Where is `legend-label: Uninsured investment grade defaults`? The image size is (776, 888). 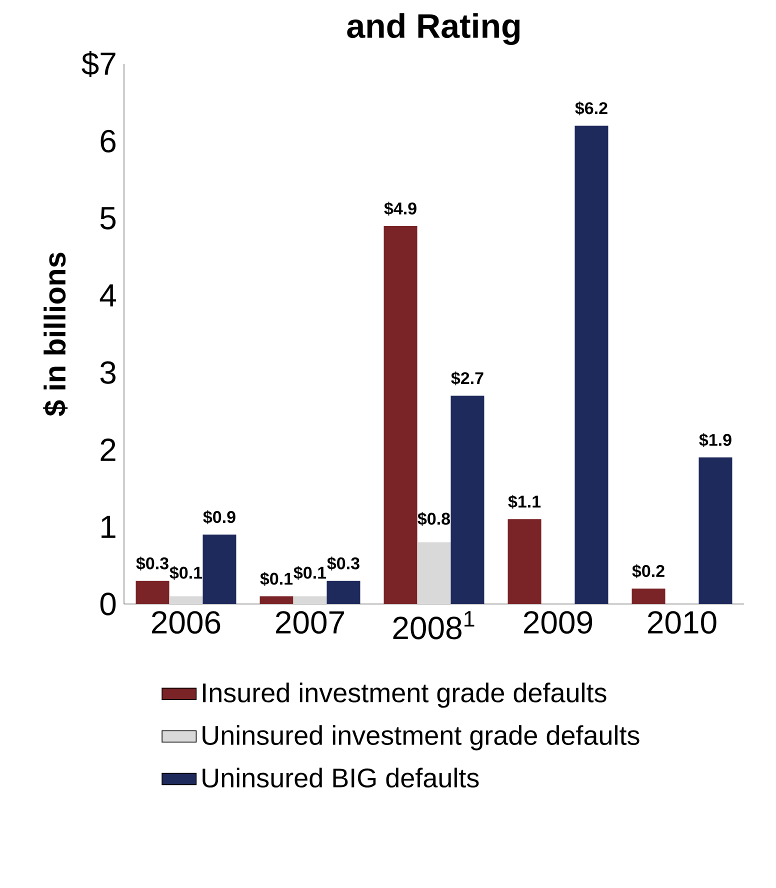
legend-label: Uninsured investment grade defaults is located at coordinates (421, 737).